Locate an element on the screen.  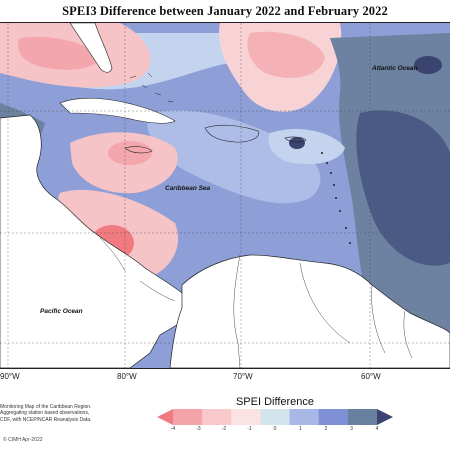
colorbar-tick-label: 0 is located at coordinates (275, 429).